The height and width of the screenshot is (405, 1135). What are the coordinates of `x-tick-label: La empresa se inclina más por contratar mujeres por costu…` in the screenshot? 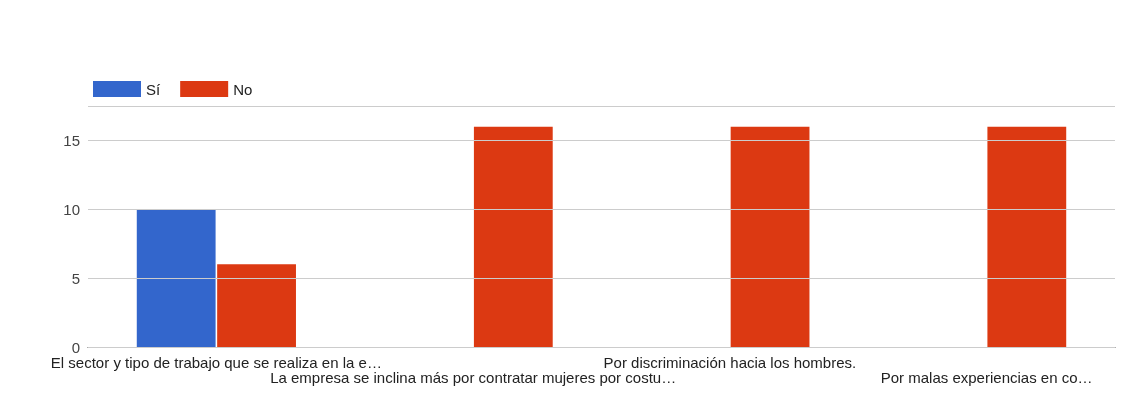 It's located at (473, 377).